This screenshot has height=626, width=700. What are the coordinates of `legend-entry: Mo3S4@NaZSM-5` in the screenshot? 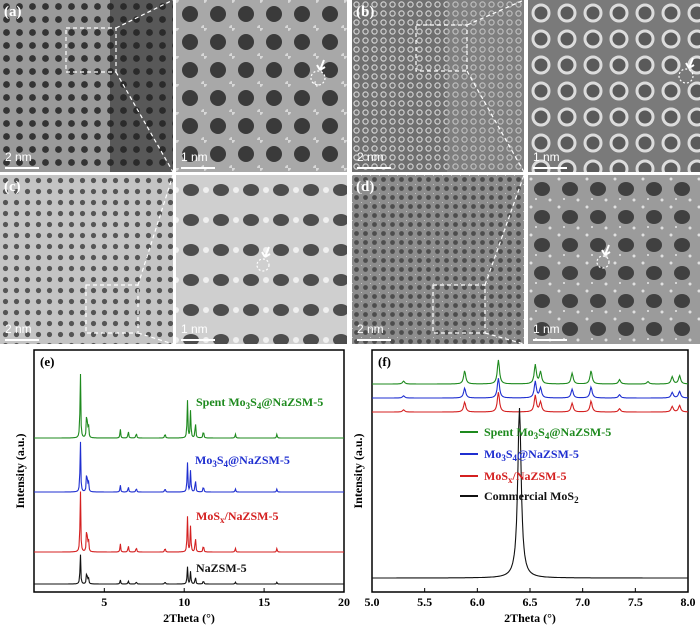 It's located at (531, 455).